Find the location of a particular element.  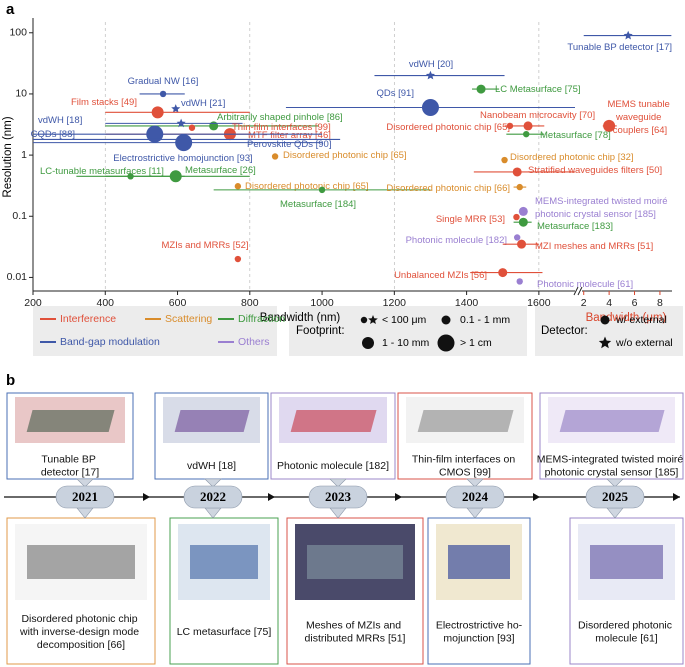

x2-tick-label: 8 is located at coordinates (660, 303).